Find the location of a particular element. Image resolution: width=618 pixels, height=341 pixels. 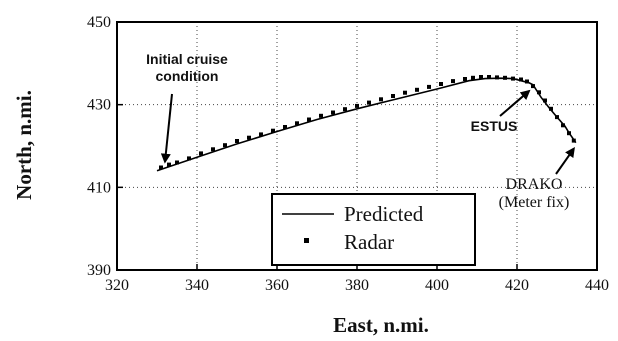

x-tick-label: 420 is located at coordinates (517, 285).